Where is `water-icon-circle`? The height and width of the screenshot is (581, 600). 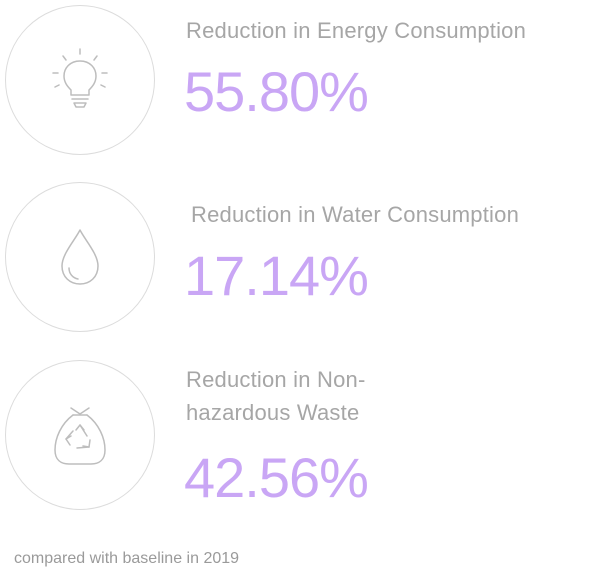
water-icon-circle is located at coordinates (80, 257).